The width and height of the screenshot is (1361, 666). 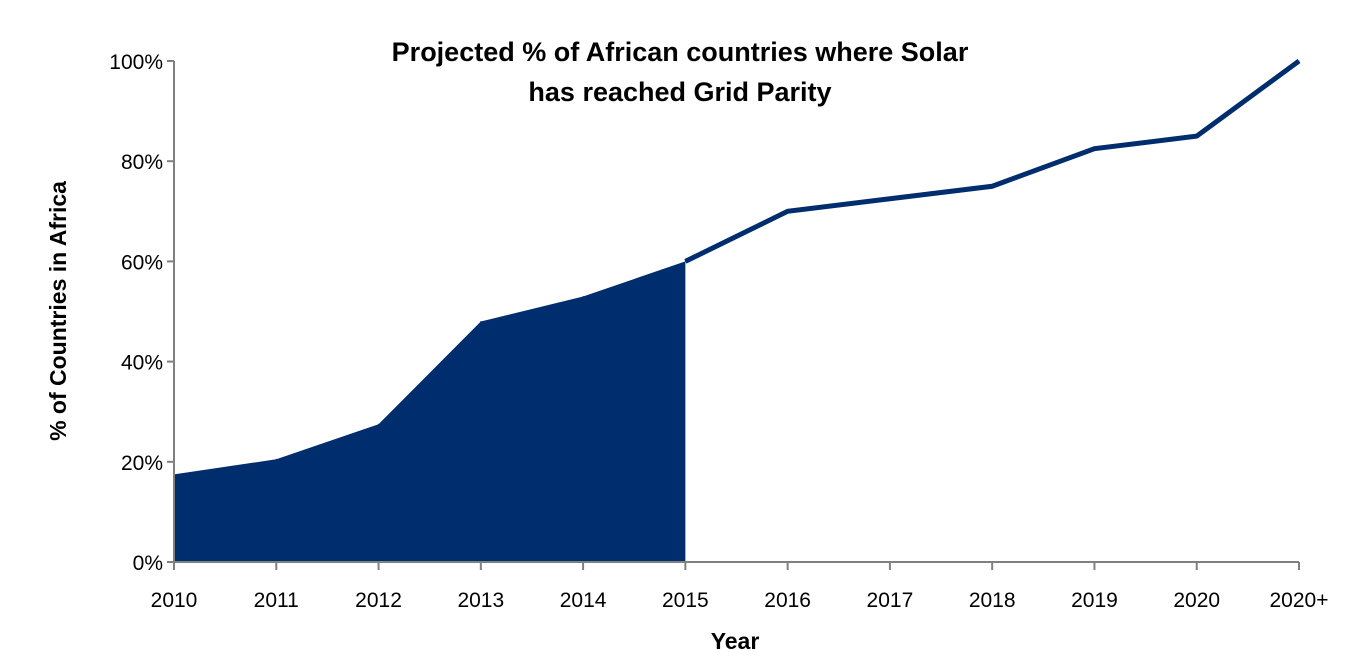 What do you see at coordinates (480, 600) in the screenshot?
I see `x-tick-label: 2013` at bounding box center [480, 600].